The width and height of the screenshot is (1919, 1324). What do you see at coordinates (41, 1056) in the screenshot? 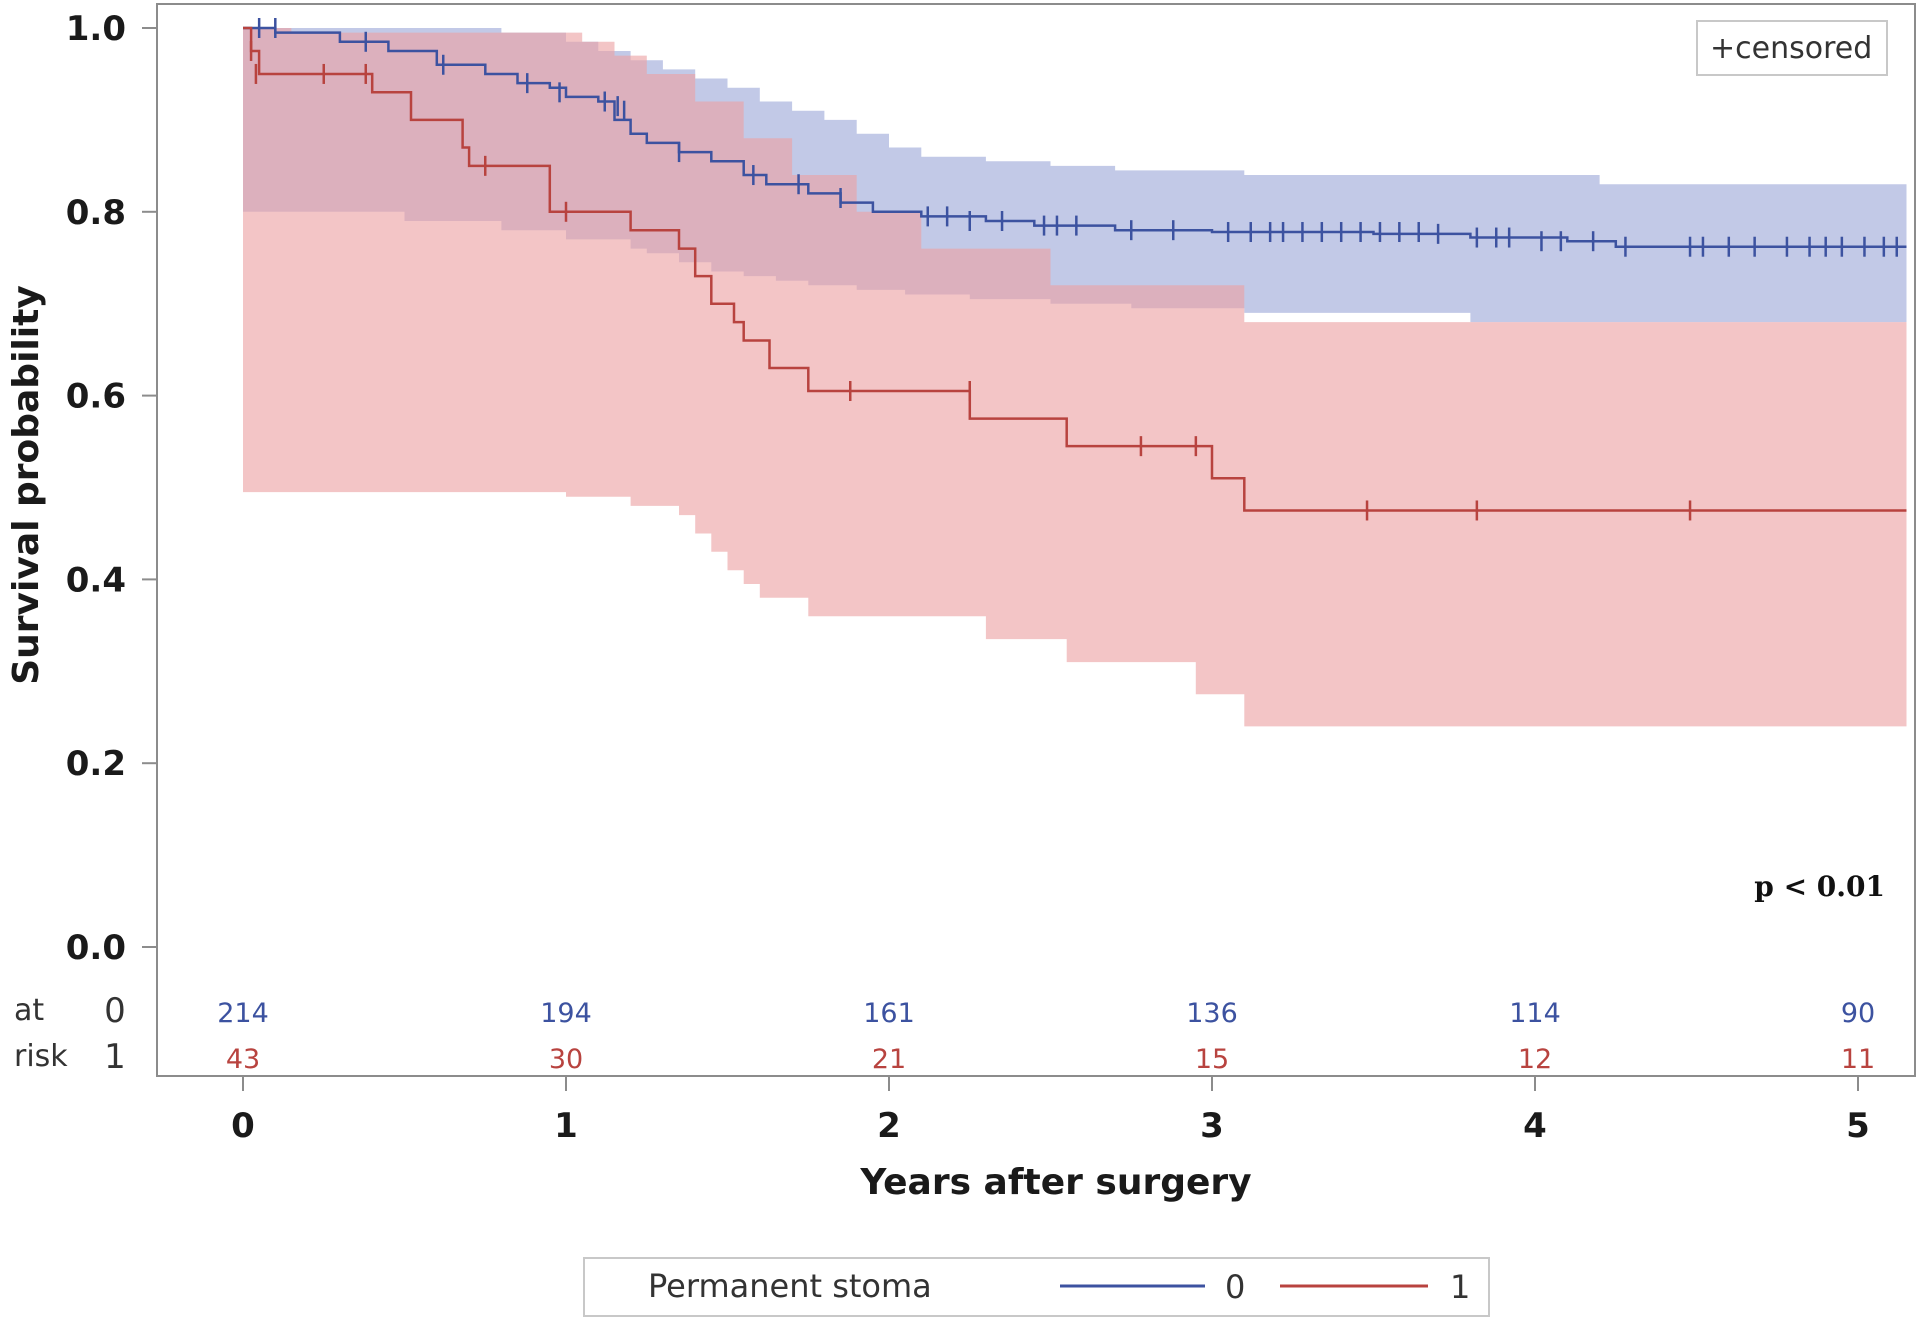
I see `risk-label-risk: risk` at bounding box center [41, 1056].